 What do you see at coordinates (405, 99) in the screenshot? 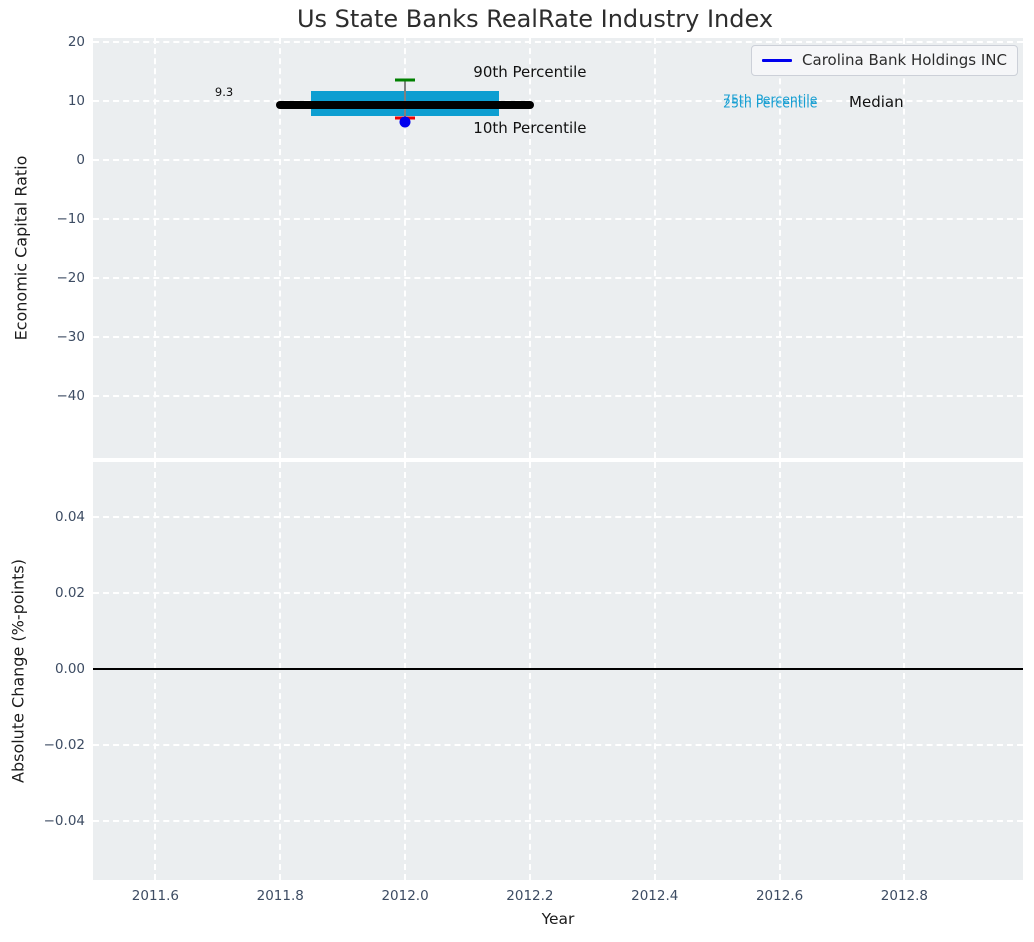
I see `whisker-line` at bounding box center [405, 99].